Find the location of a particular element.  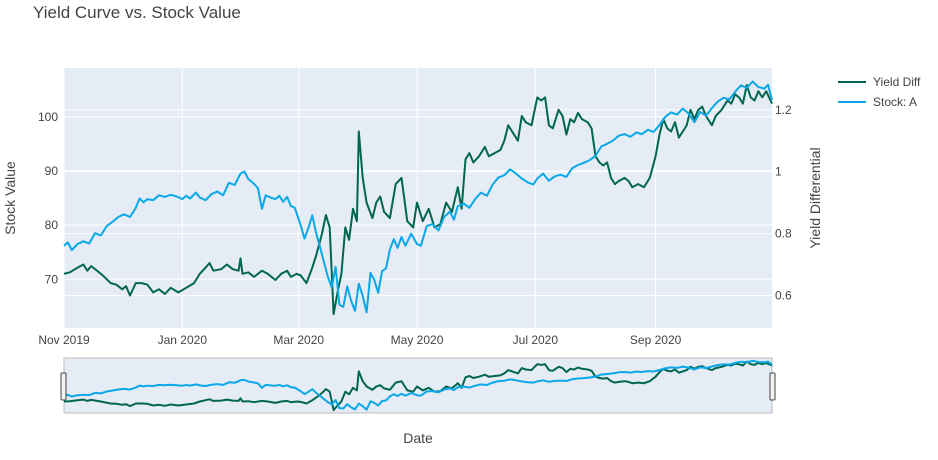

legend-label: Stock: A is located at coordinates (895, 102).